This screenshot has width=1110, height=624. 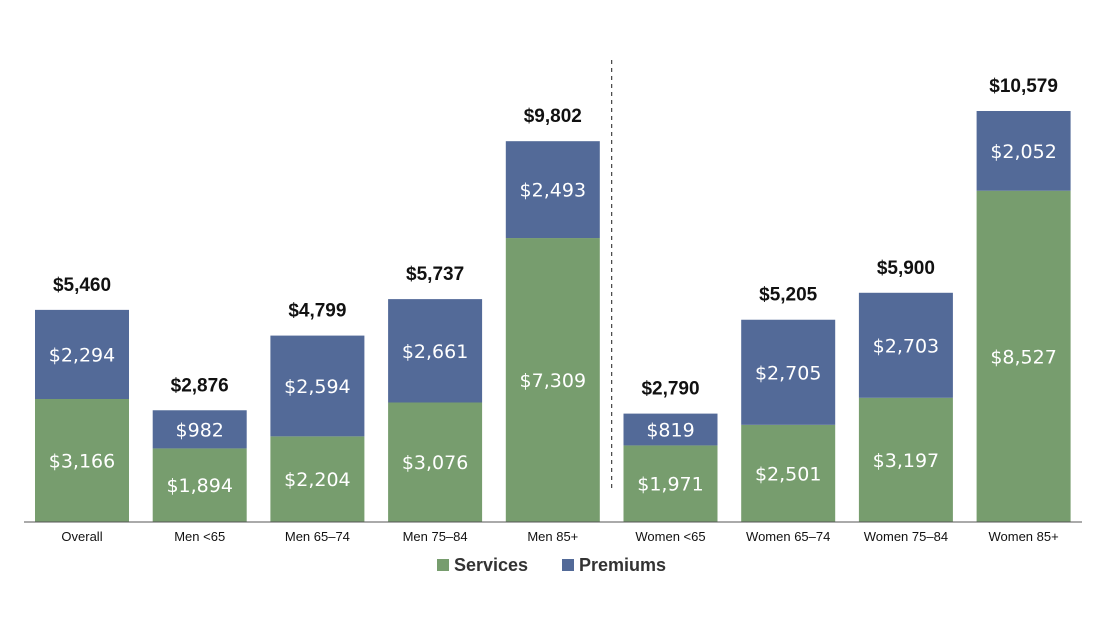 What do you see at coordinates (788, 536) in the screenshot?
I see `category-tick-label: Women 65–74` at bounding box center [788, 536].